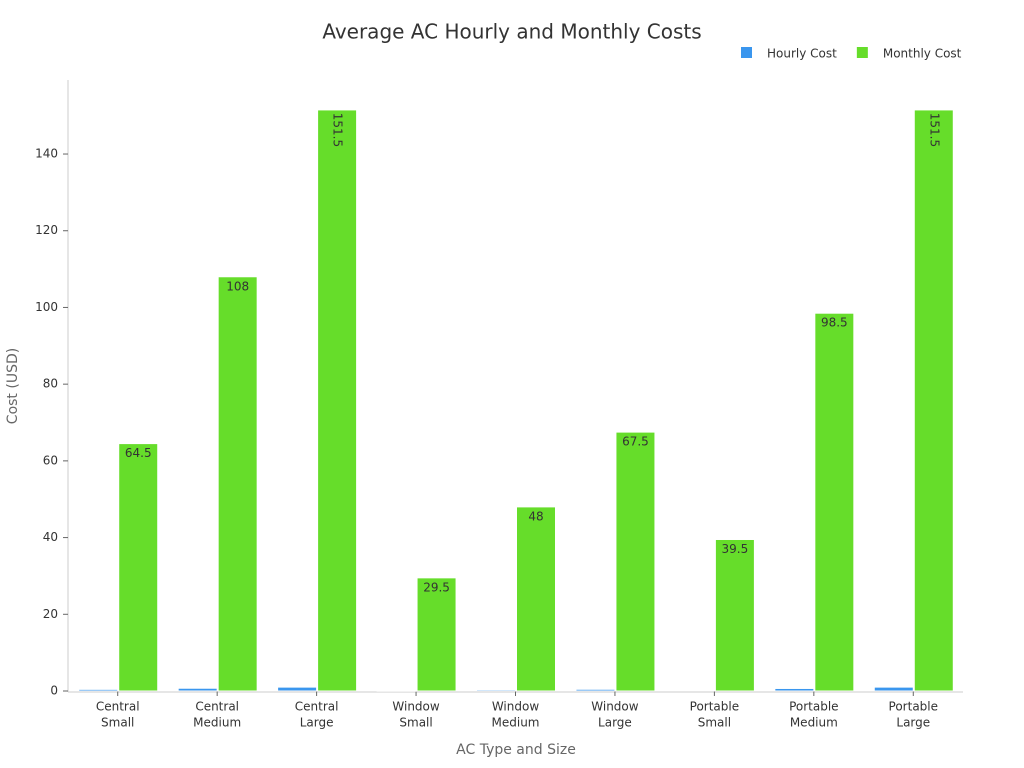 Image resolution: width=1024 pixels, height=768 pixels. What do you see at coordinates (50, 614) in the screenshot?
I see `y-tick-label: 20` at bounding box center [50, 614].